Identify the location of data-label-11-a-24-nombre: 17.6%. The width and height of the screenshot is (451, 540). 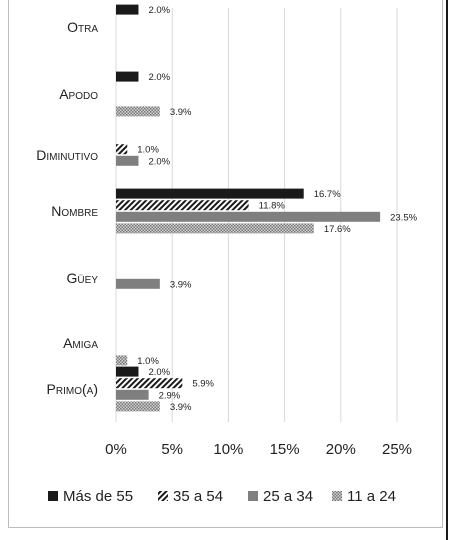
(337, 229).